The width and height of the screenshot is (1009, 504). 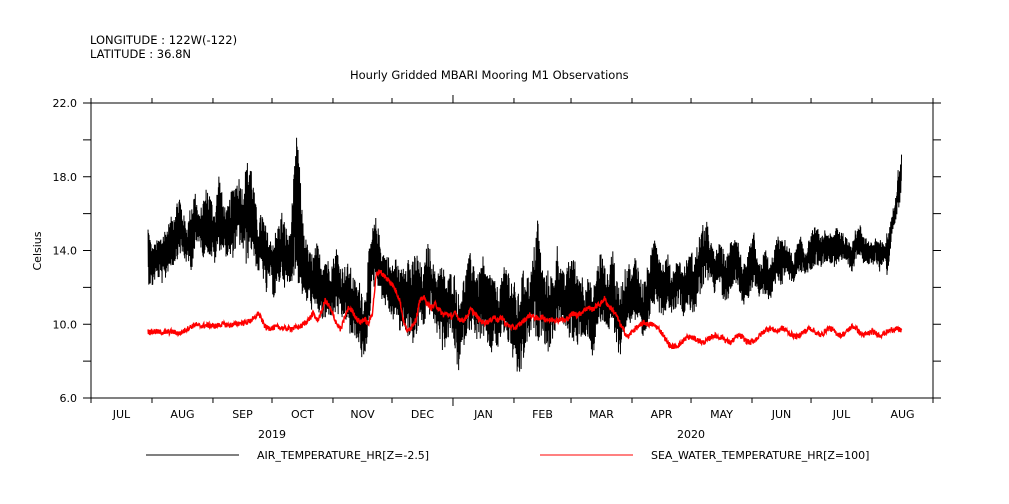 What do you see at coordinates (525, 309) in the screenshot?
I see `series-line-sea-water-temperature` at bounding box center [525, 309].